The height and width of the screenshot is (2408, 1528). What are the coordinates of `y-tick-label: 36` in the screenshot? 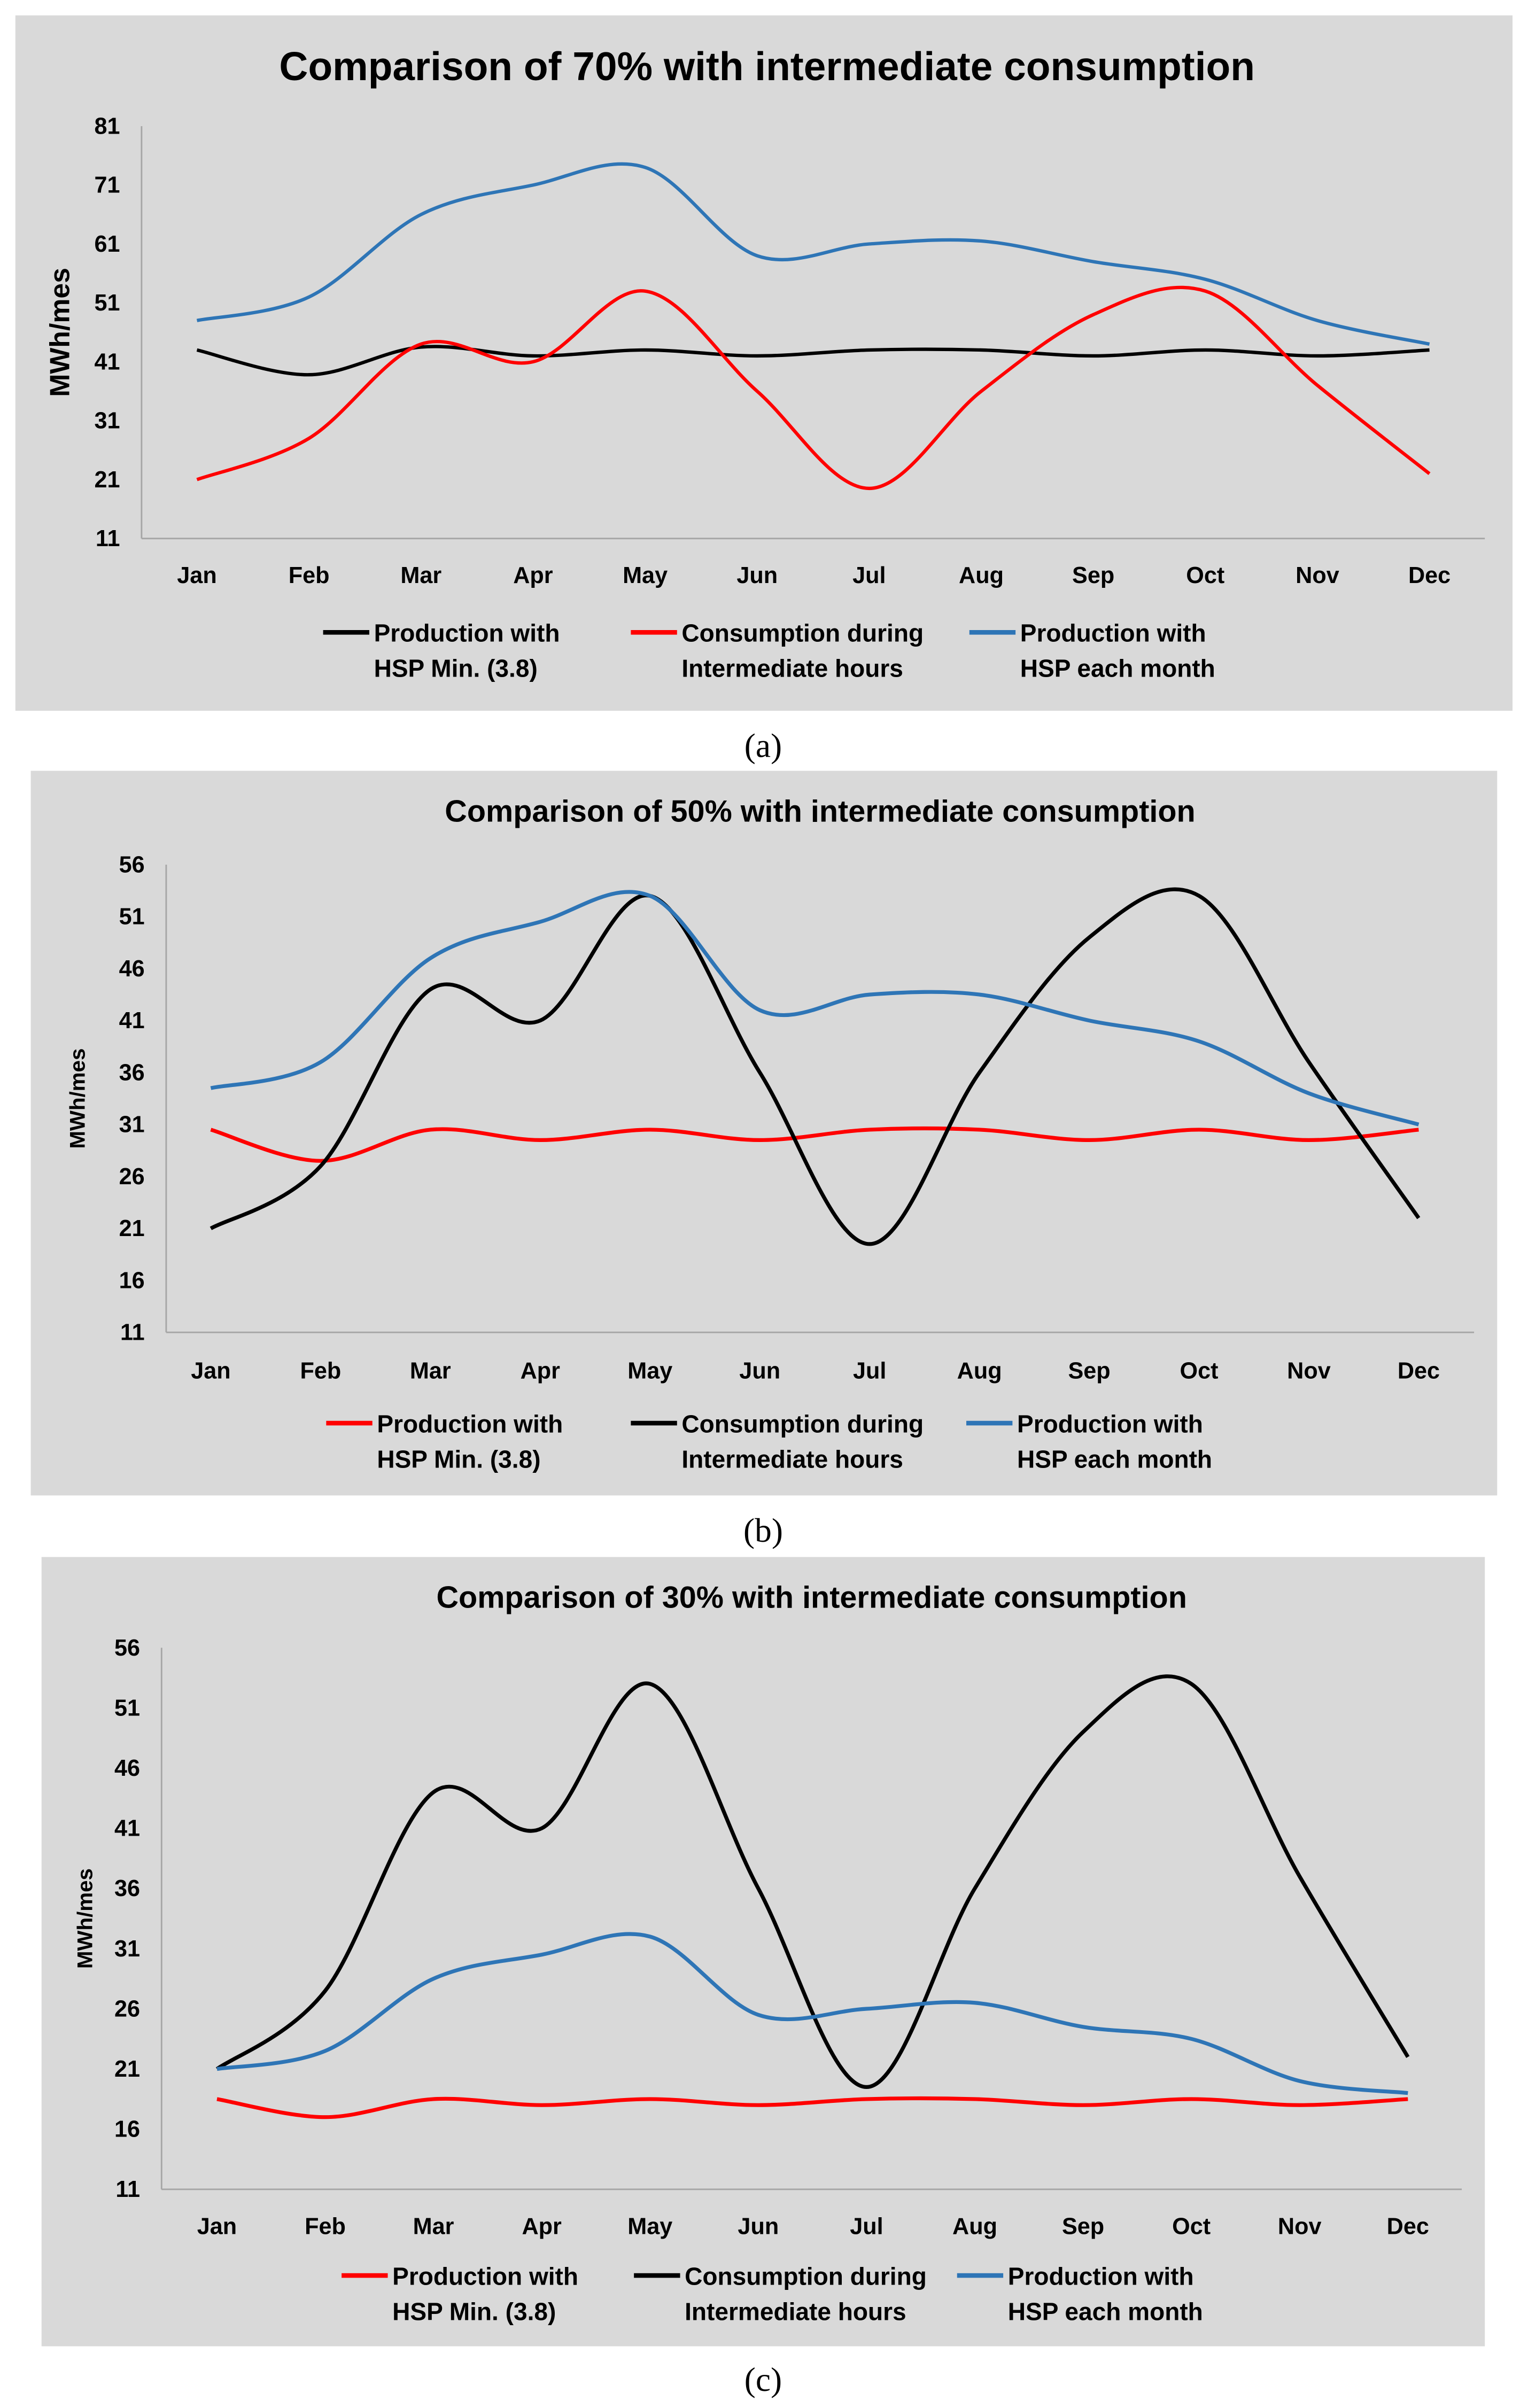 It's located at (132, 1072).